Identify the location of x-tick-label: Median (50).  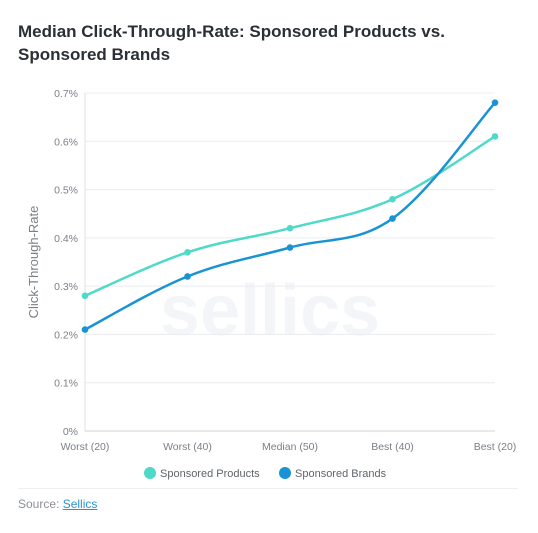
(290, 447).